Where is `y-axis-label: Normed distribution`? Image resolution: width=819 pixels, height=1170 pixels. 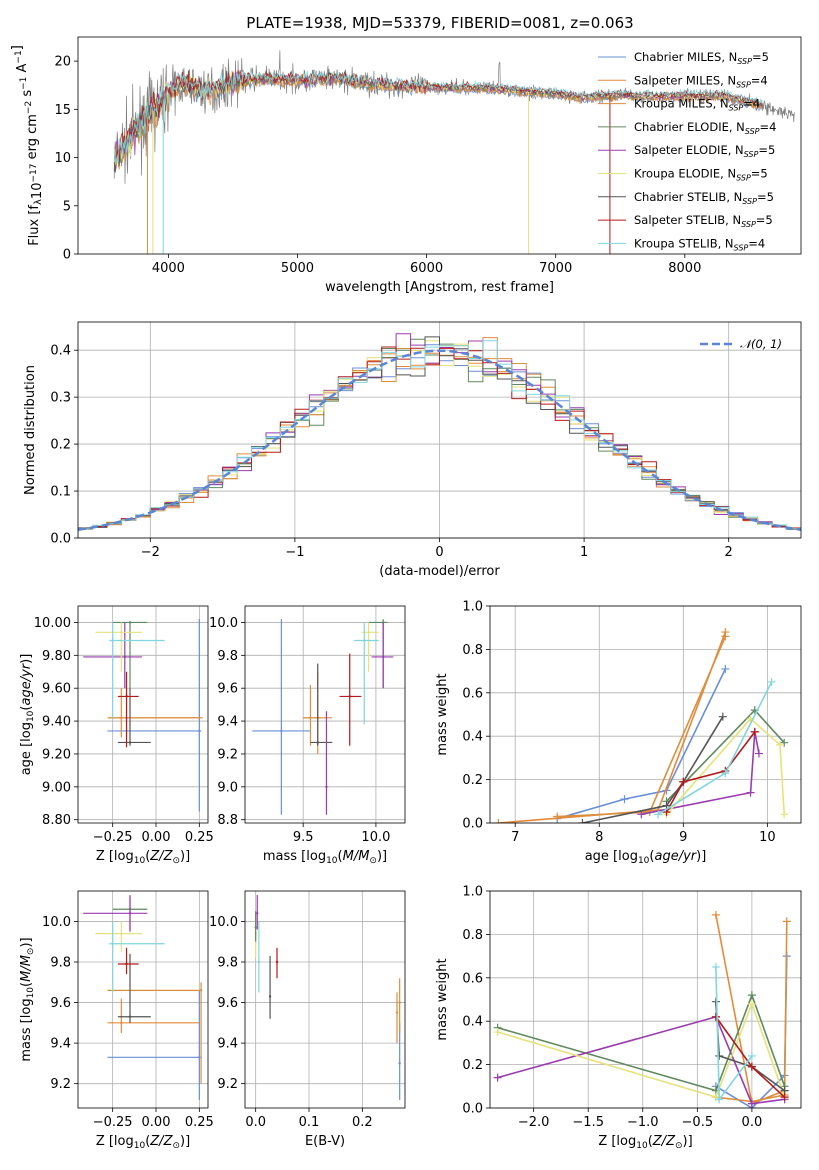
y-axis-label: Normed distribution is located at coordinates (30, 430).